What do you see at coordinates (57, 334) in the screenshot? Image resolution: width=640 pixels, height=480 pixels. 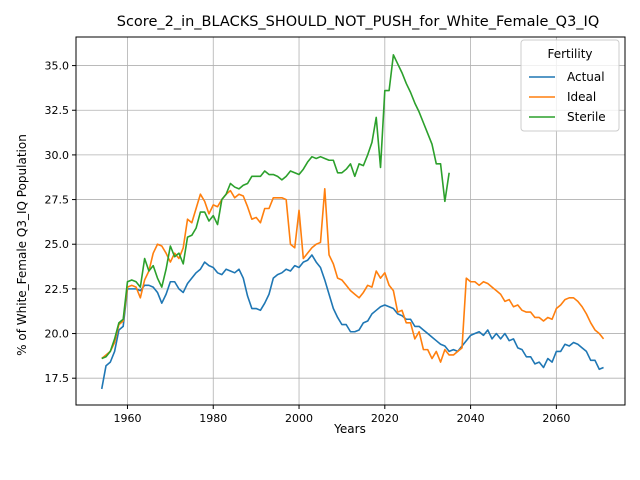 I see `y-tick-label: 20.0` at bounding box center [57, 334].